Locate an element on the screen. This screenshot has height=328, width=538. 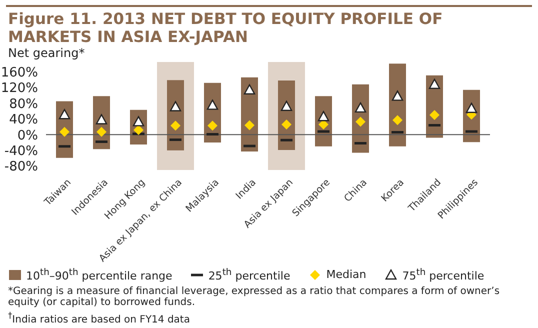
y-tick-label: -80% is located at coordinates (21, 167).